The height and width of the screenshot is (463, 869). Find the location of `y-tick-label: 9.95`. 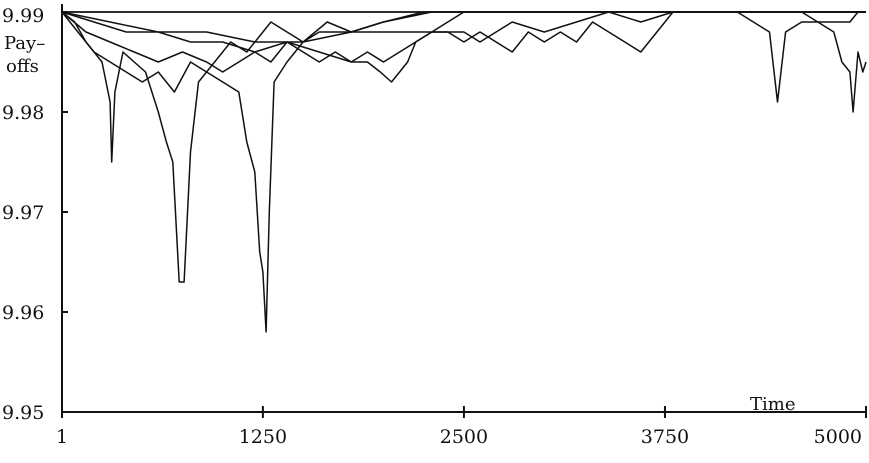

y-tick-label: 9.95 is located at coordinates (23, 413).